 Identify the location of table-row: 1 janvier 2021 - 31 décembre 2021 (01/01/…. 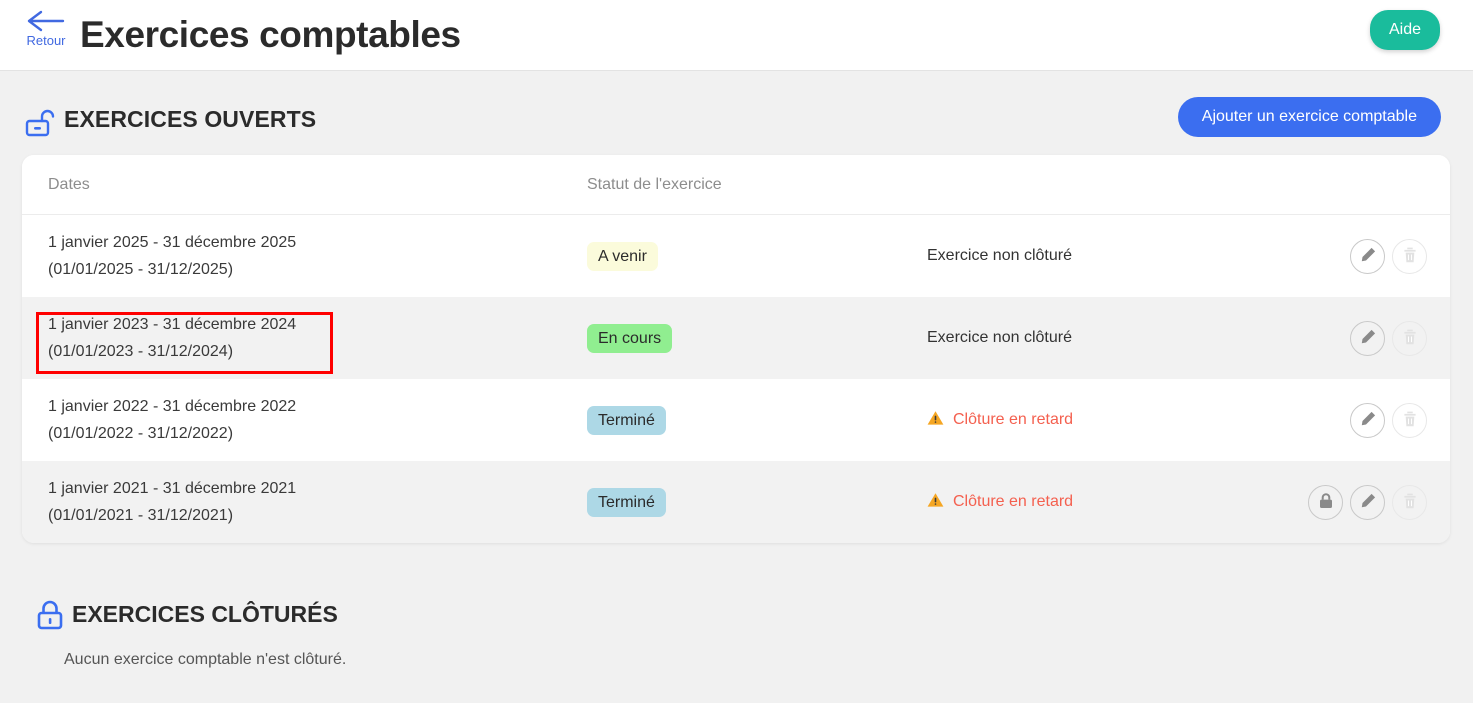
(736, 502).